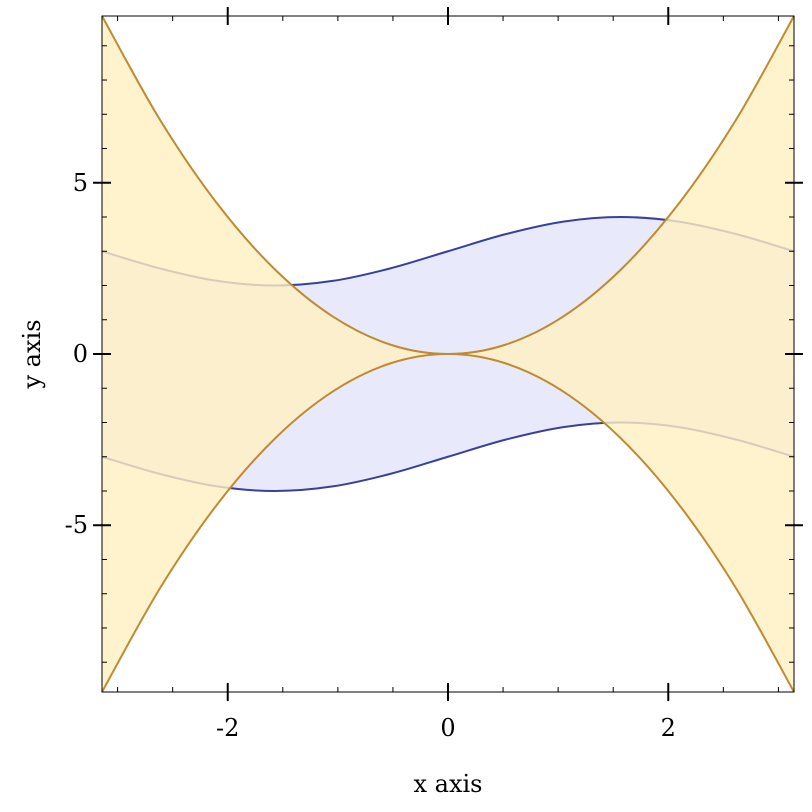  What do you see at coordinates (227, 728) in the screenshot?
I see `x-tick-label: -2` at bounding box center [227, 728].